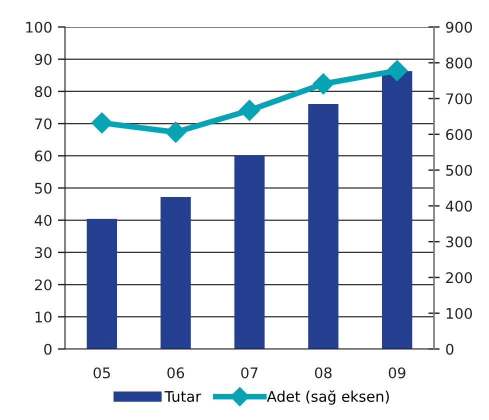 Image resolution: width=489 pixels, height=420 pixels. I want to click on y-tick-label: 50, so click(43, 188).